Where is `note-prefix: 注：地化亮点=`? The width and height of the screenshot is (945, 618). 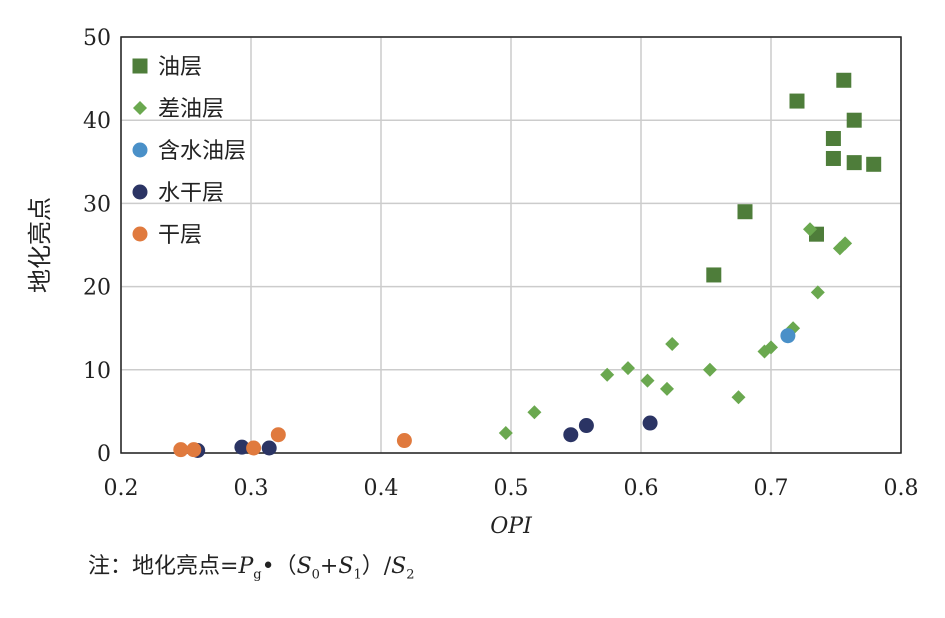
note-prefix: 注：地化亮点= is located at coordinates (163, 566).